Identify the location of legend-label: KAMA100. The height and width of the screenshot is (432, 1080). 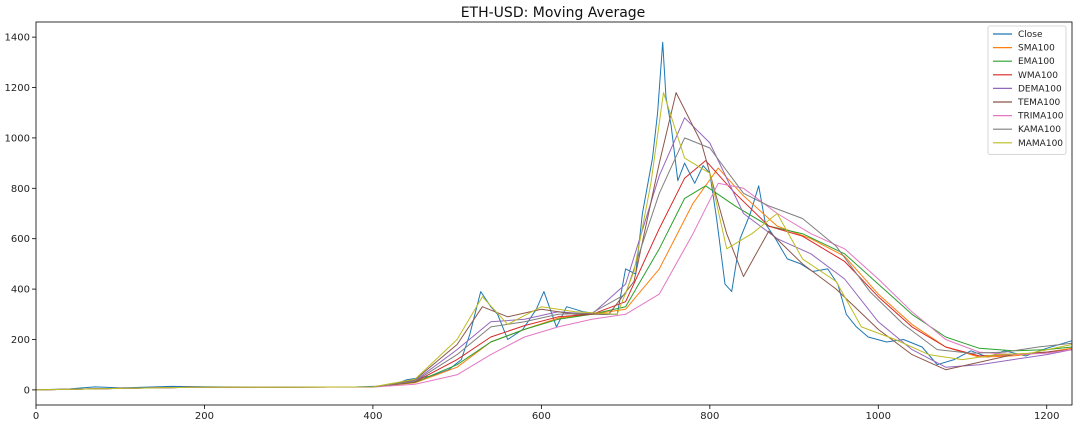
(1039, 130).